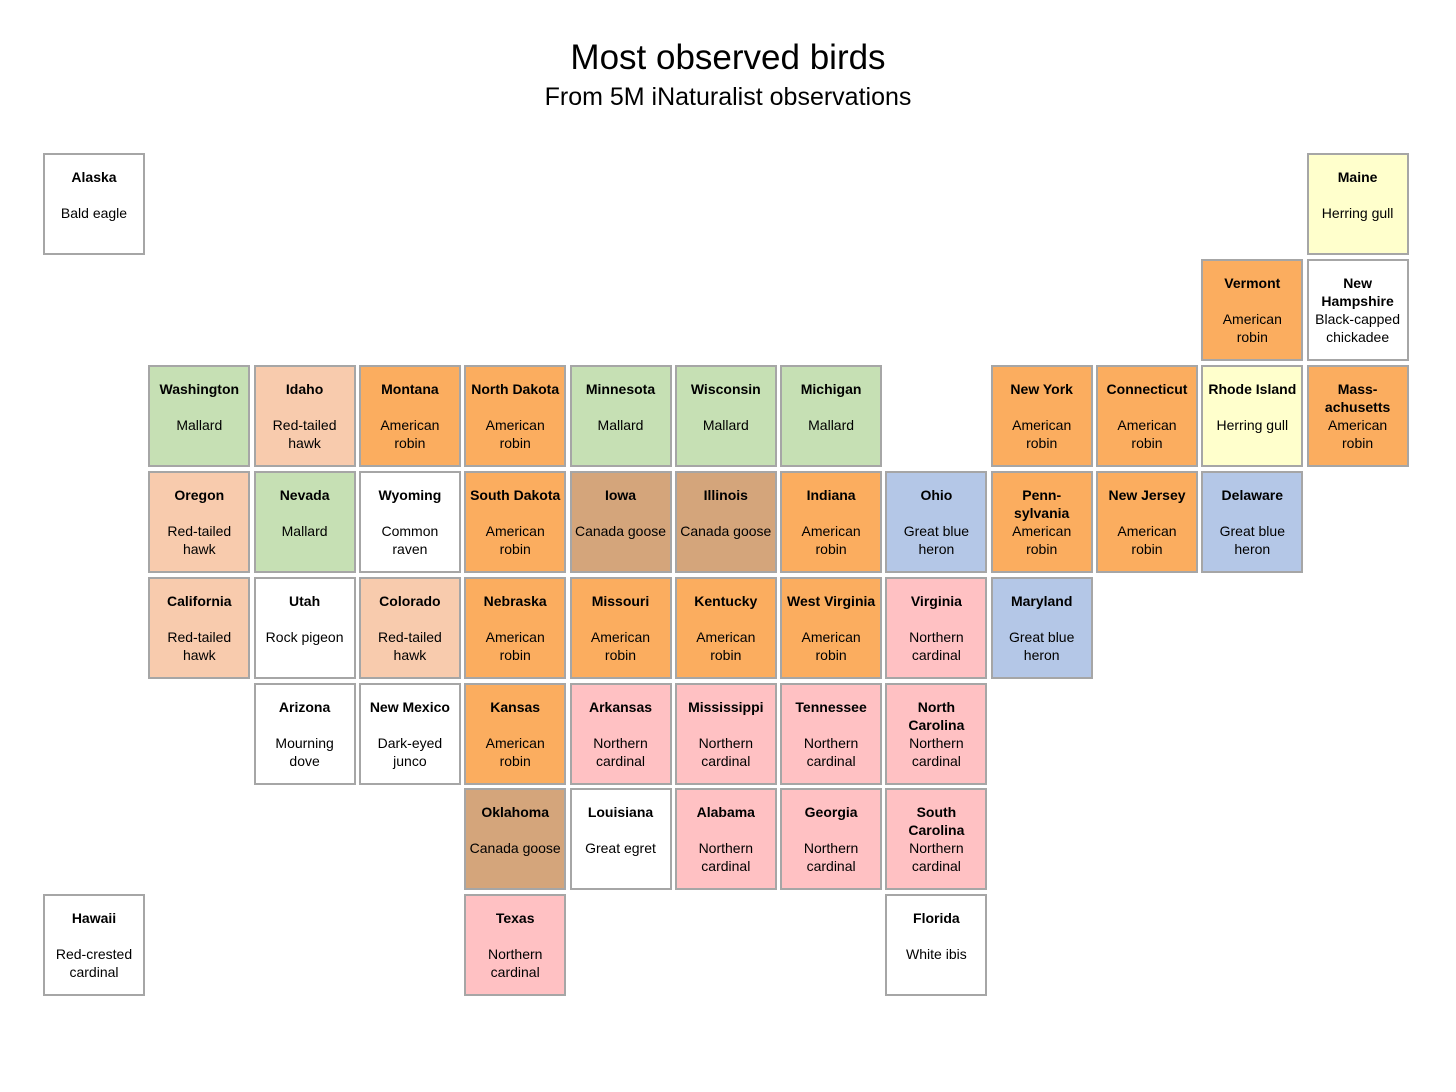 This screenshot has width=1456, height=1092. I want to click on state-name: New Mexico, so click(409, 706).